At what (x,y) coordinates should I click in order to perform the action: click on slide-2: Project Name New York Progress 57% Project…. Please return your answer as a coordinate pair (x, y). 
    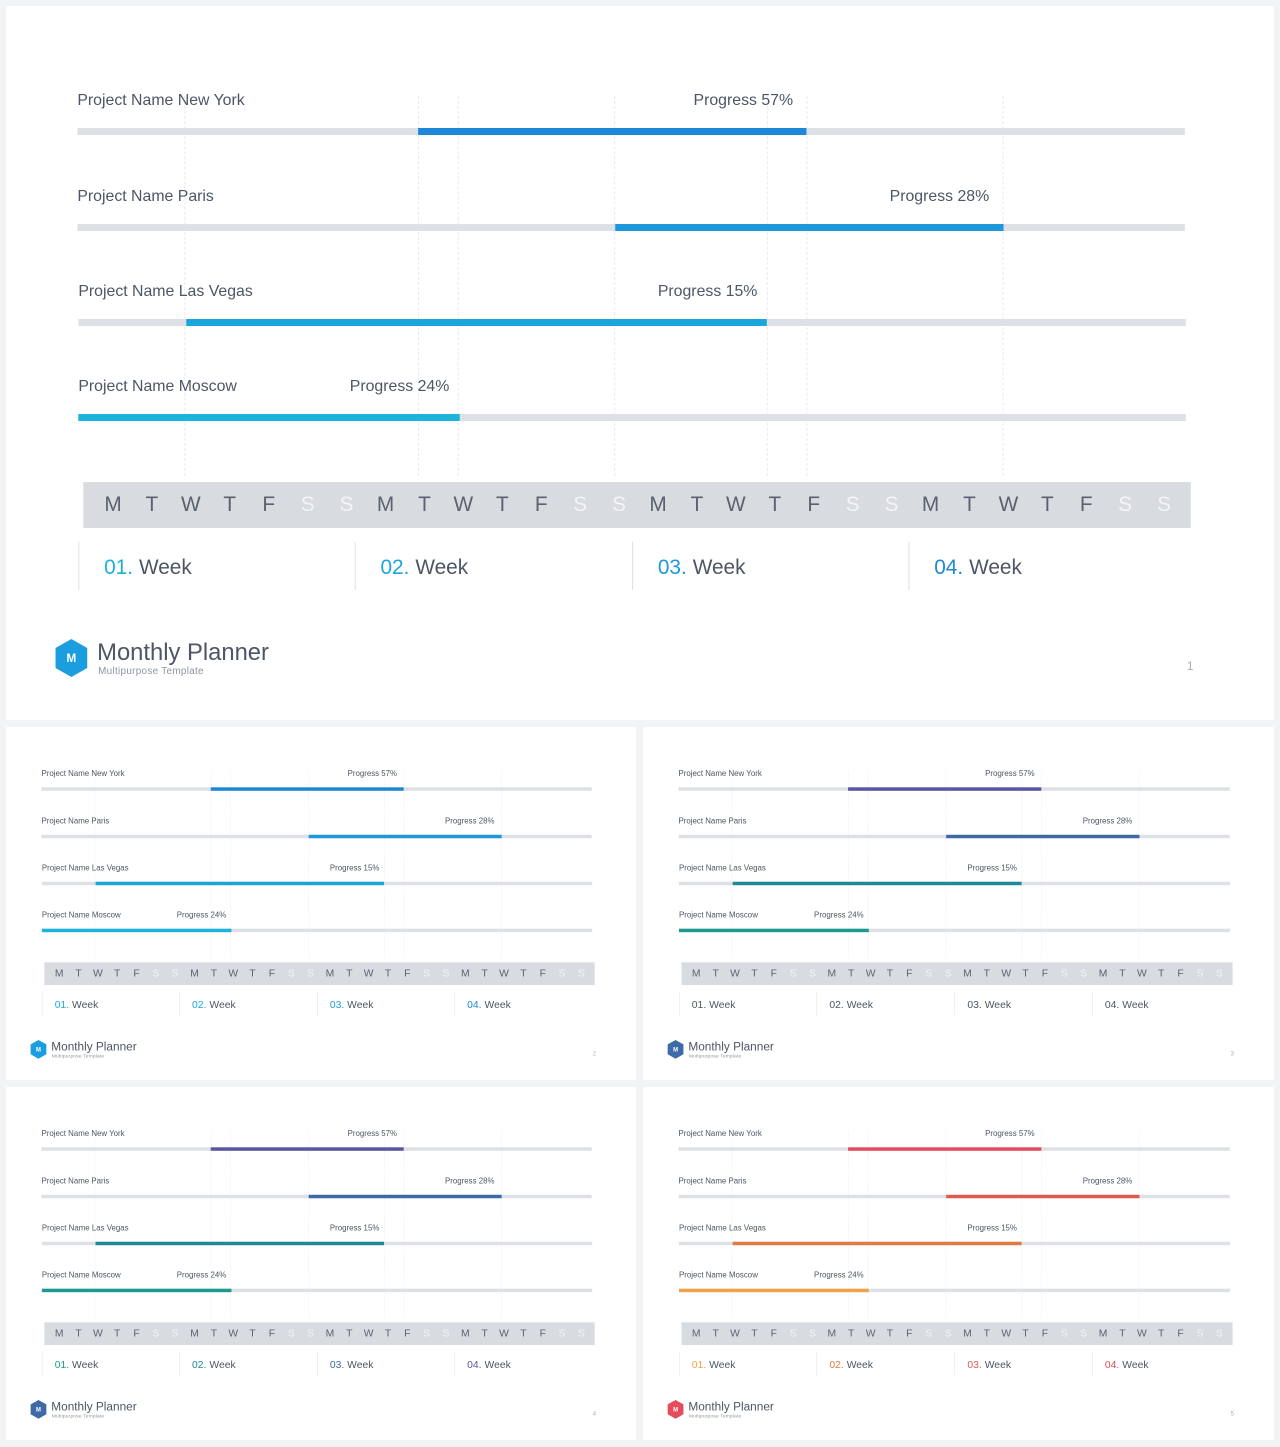
    Looking at the image, I should click on (321, 903).